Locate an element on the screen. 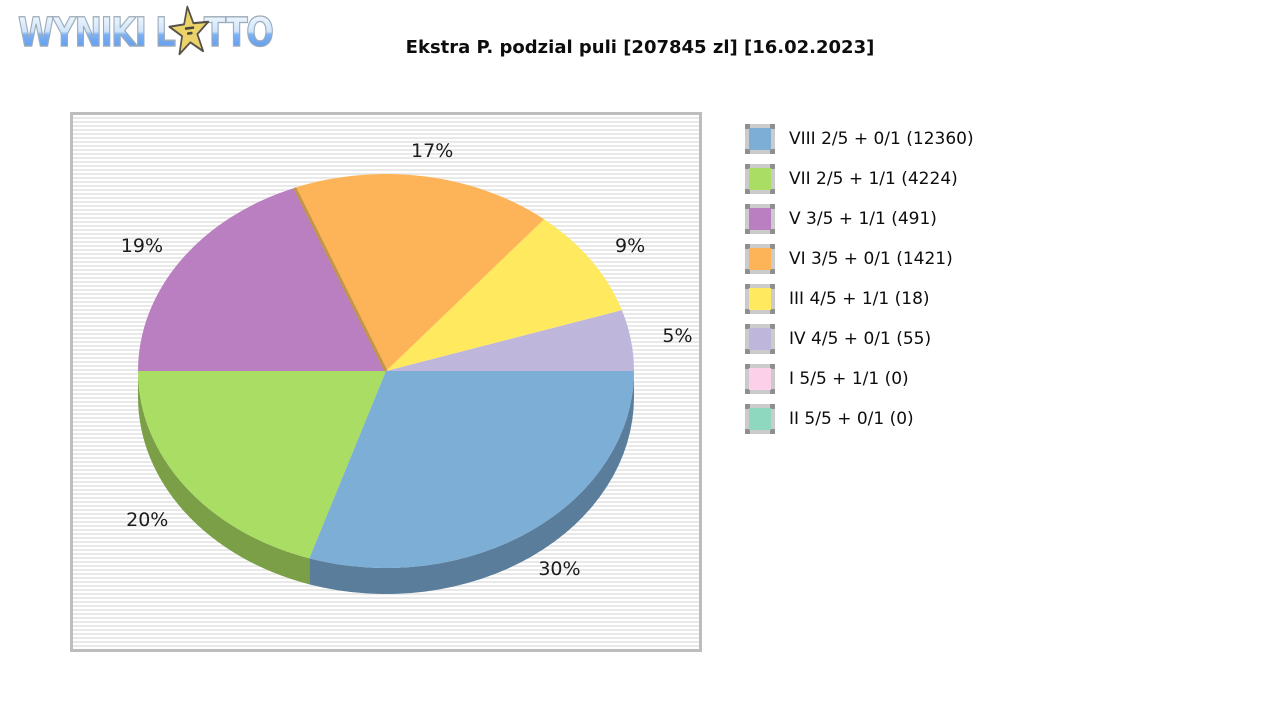  pie-label-IV: 5% is located at coordinates (677, 336).